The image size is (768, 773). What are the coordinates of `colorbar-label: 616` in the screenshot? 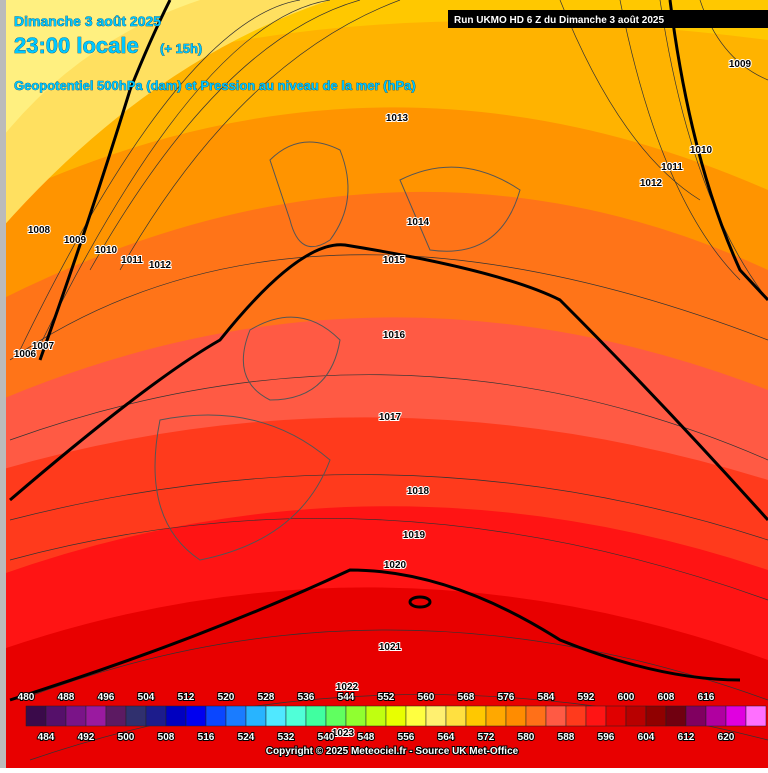 It's located at (706, 697).